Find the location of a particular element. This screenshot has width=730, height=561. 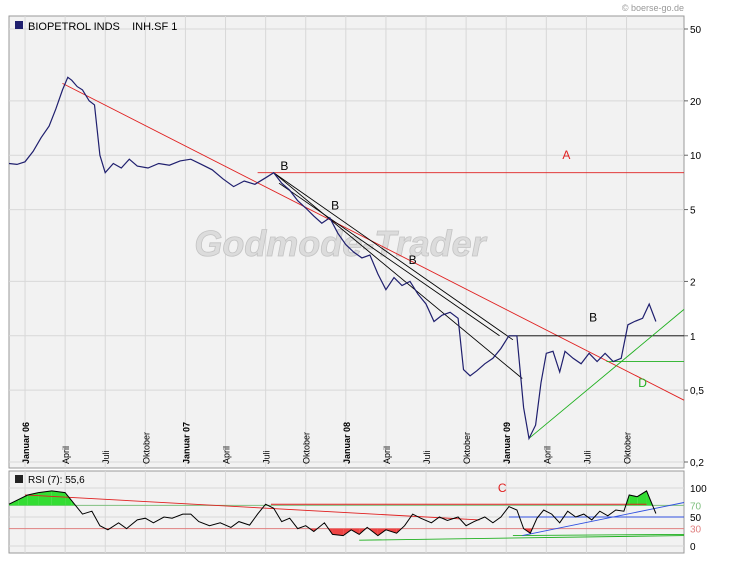

main-legend-label: BIOPETROL INDS INH.SF 1 is located at coordinates (102, 27).